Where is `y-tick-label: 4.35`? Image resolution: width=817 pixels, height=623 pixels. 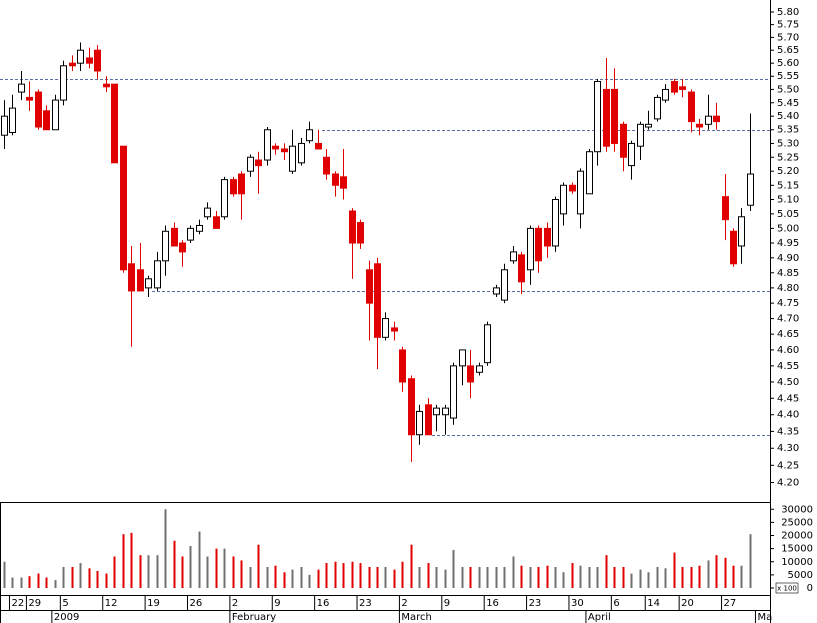 y-tick-label: 4.35 is located at coordinates (788, 431).